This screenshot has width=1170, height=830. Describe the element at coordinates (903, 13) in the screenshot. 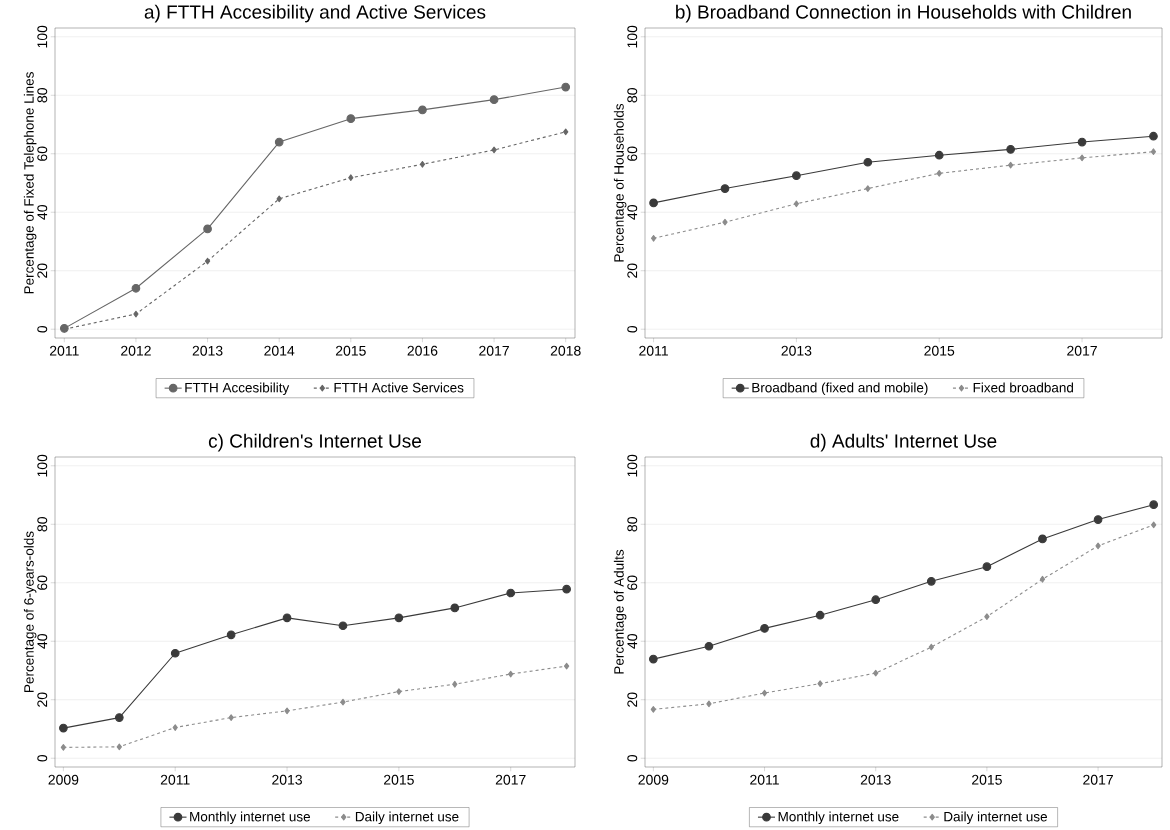

I see `chart-title: b) Broadband Connection in Households with Children` at that location.